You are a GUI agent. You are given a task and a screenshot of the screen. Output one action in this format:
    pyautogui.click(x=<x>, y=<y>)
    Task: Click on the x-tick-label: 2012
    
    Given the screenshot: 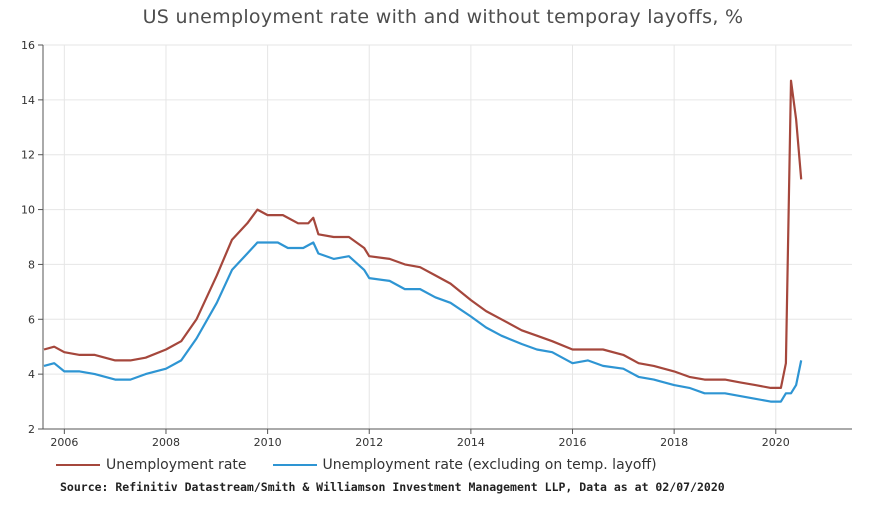 What is the action you would take?
    pyautogui.click(x=369, y=442)
    